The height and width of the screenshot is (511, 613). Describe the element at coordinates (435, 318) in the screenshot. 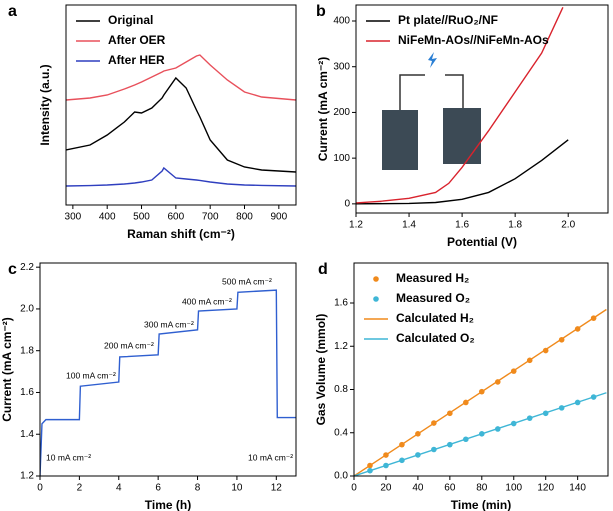

I see `legend-label: Calculated H₂` at that location.